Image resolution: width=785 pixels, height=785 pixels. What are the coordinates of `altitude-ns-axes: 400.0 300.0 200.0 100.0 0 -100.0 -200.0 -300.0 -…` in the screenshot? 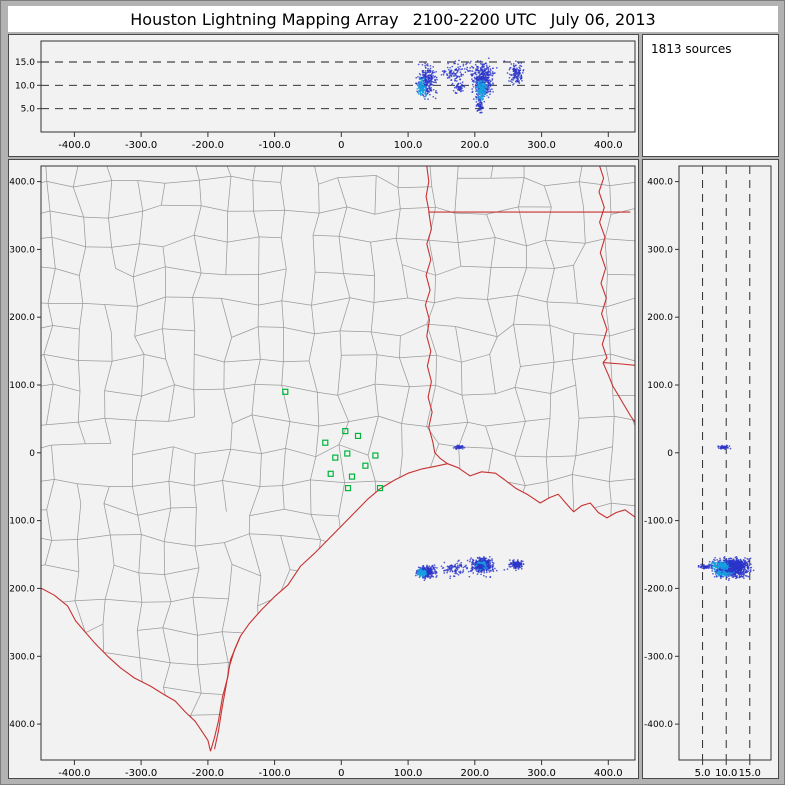 It's located at (702, 478).